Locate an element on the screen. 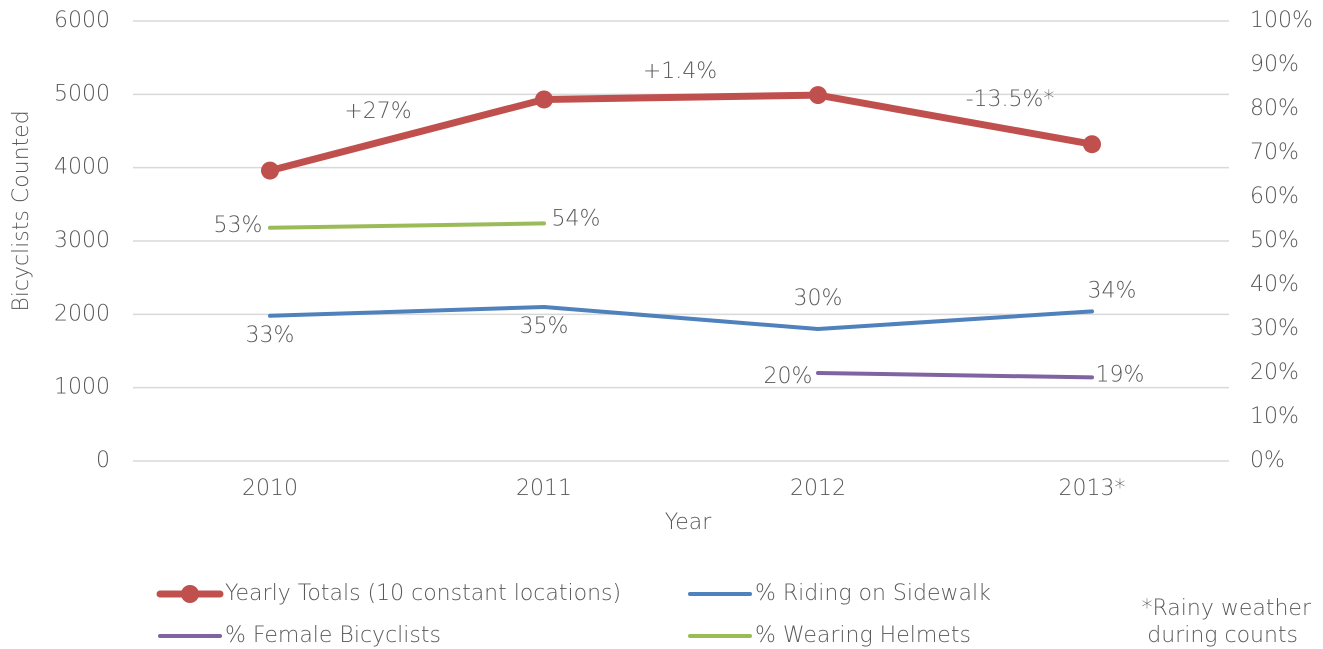 Image resolution: width=1323 pixels, height=649 pixels. footnote: during counts is located at coordinates (1222, 635).